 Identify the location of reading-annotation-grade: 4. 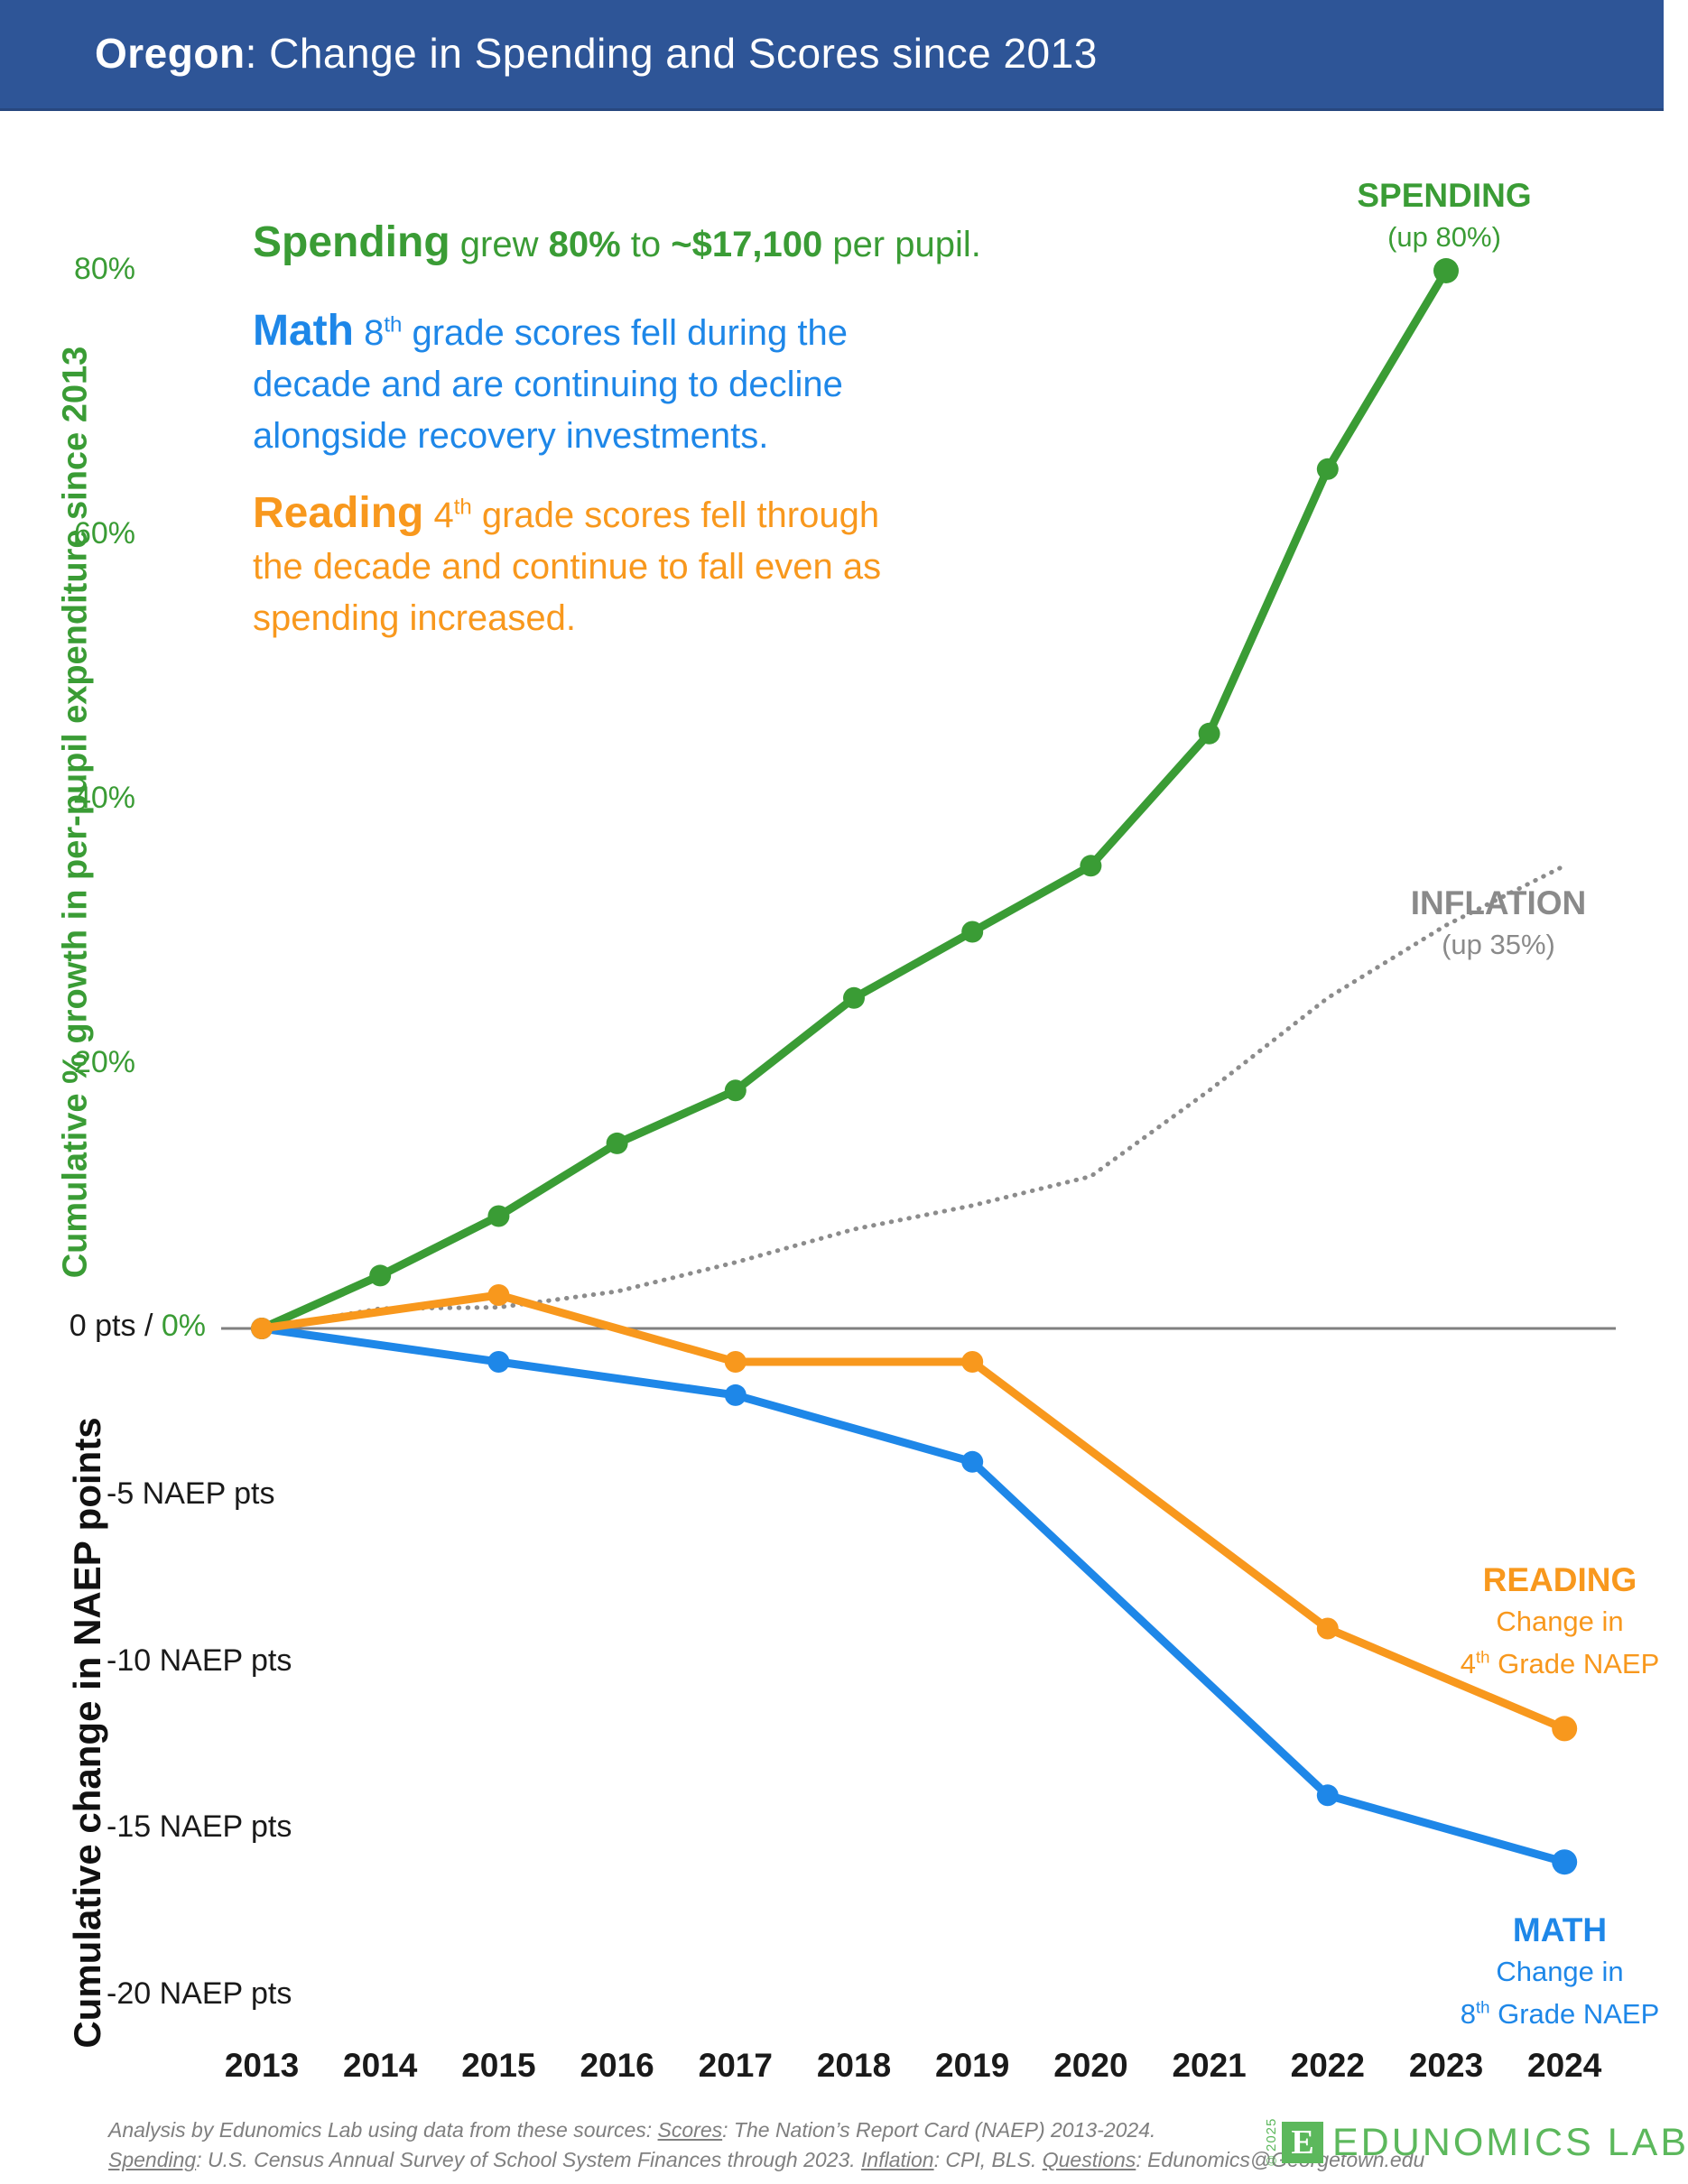
(439, 515).